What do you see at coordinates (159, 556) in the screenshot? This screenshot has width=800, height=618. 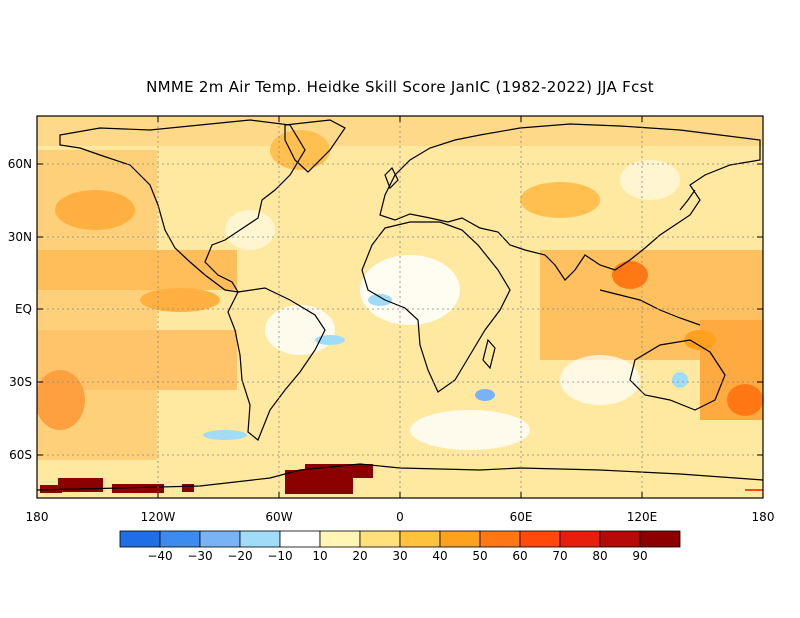 I see `colorbar-tick-label: −40` at bounding box center [159, 556].